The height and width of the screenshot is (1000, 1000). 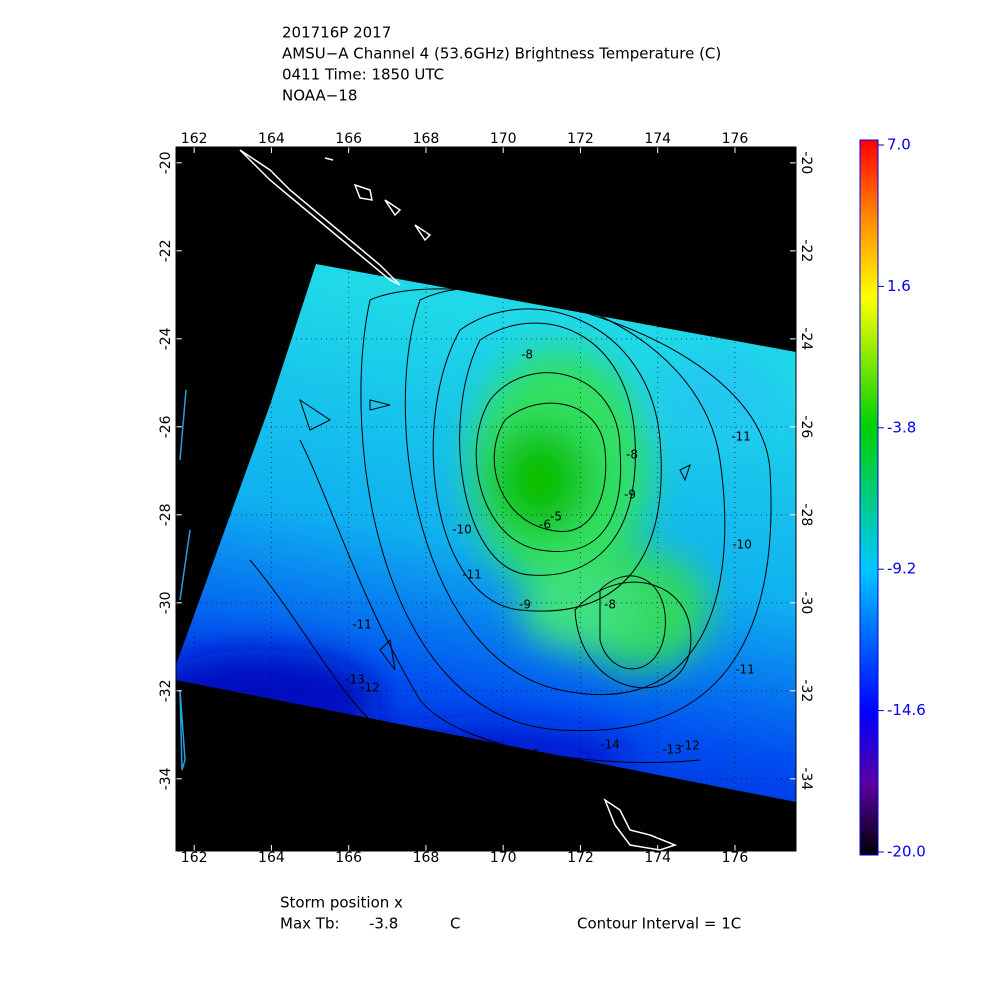 What do you see at coordinates (906, 852) in the screenshot?
I see `colorbar-tick-label: -20.0` at bounding box center [906, 852].